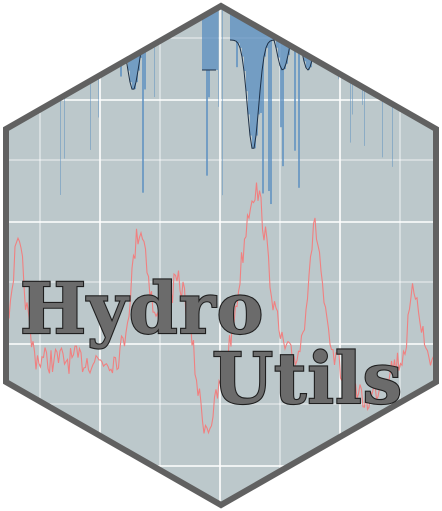  Describe the element at coordinates (142, 308) in the screenshot. I see `logo-word-hydro: Hydro` at that location.